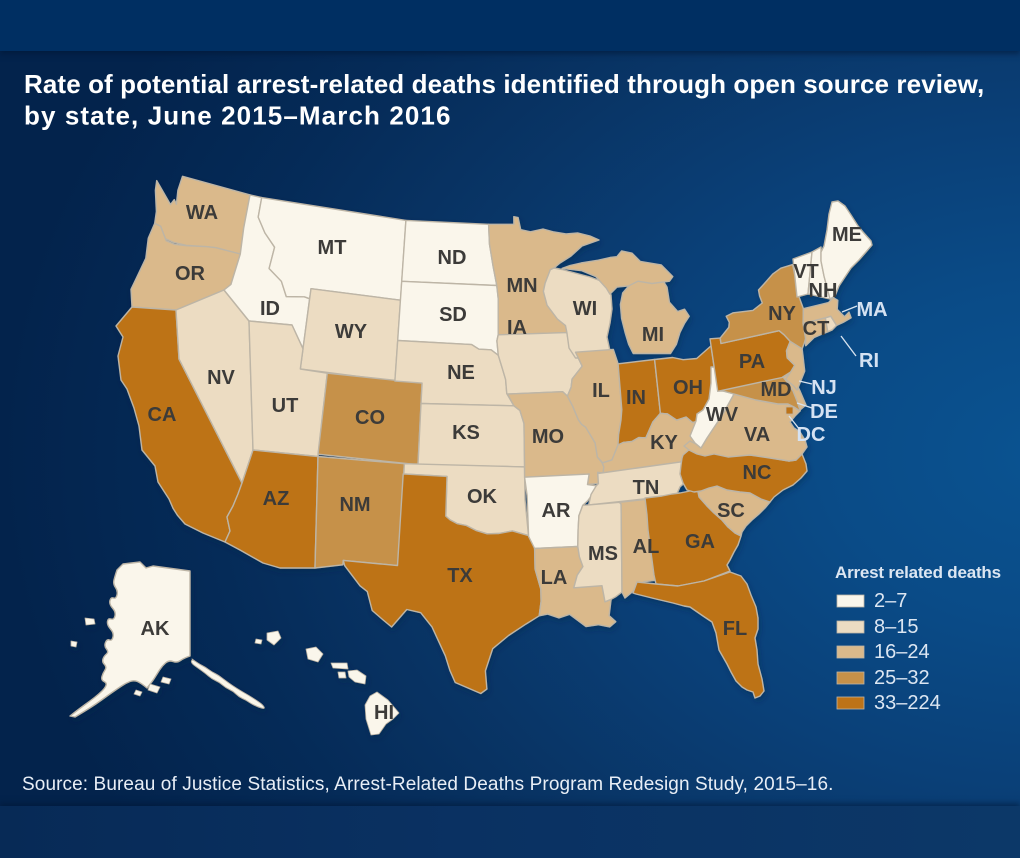 The width and height of the screenshot is (1020, 858). I want to click on svg-text: NY, so click(782, 314).